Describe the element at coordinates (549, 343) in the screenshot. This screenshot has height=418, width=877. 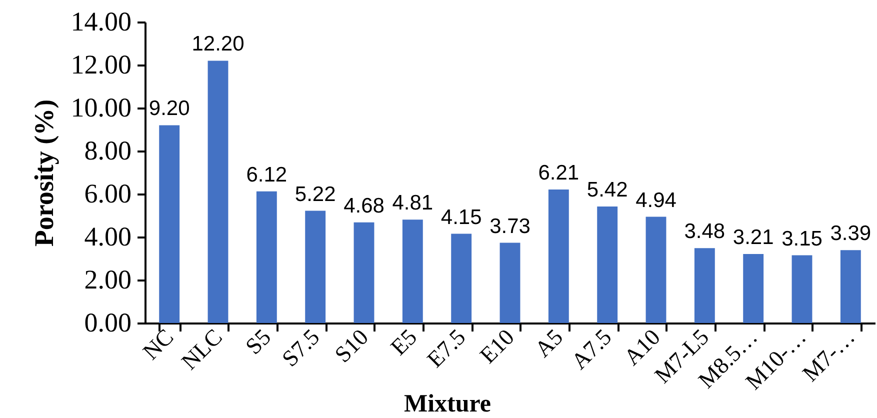
I see `x-tick-label: A5` at that location.